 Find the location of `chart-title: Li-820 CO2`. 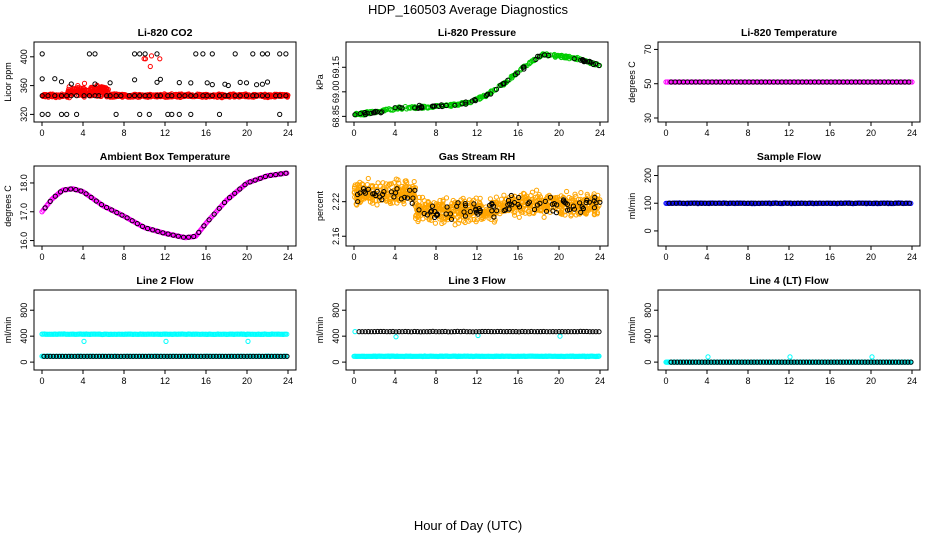

chart-title: Li-820 CO2 is located at coordinates (165, 33).